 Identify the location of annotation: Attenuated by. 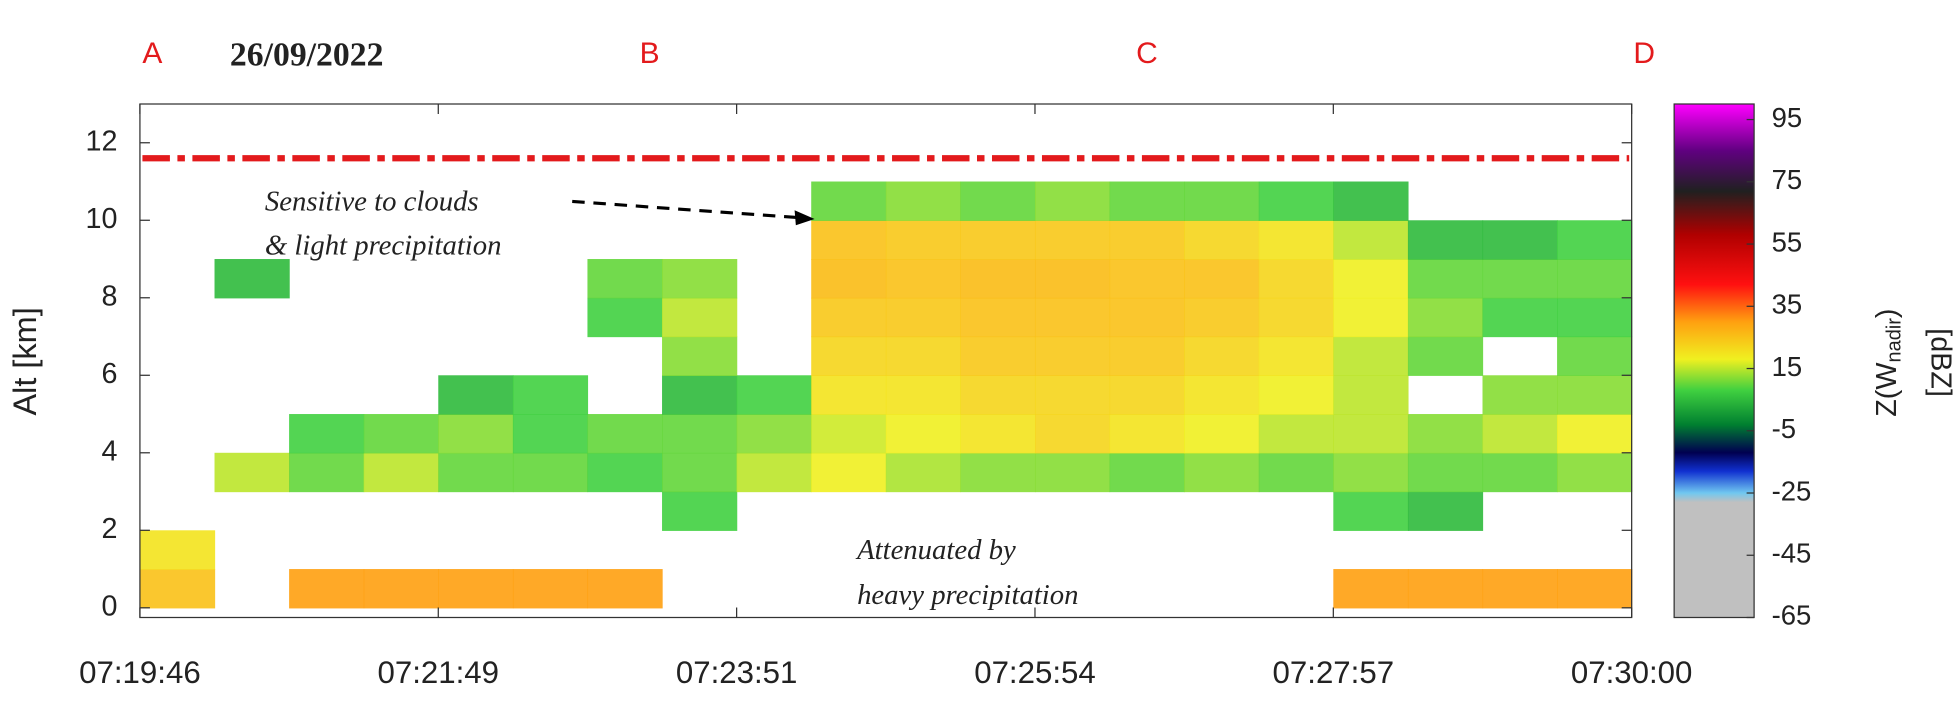
(935, 550).